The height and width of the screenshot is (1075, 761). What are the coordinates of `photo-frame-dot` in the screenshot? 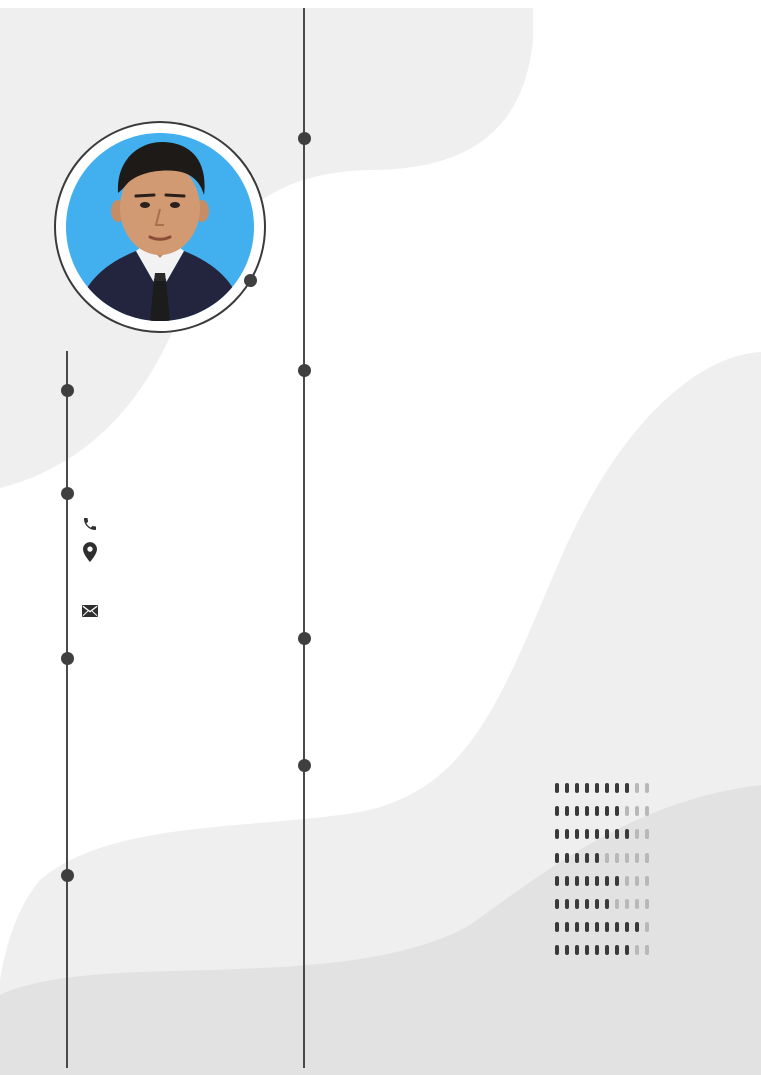 It's located at (250, 280).